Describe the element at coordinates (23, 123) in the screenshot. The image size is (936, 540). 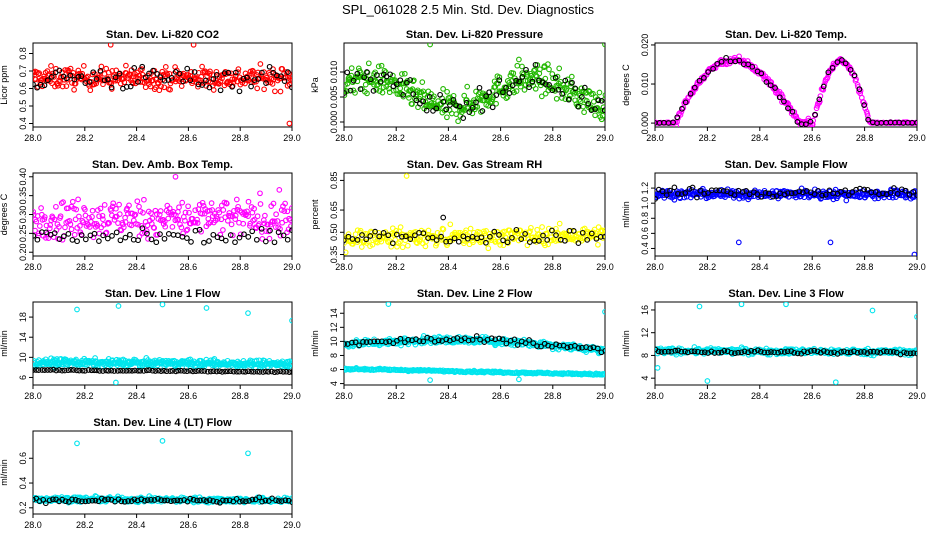
I see `y-tick-label: 0.4` at that location.